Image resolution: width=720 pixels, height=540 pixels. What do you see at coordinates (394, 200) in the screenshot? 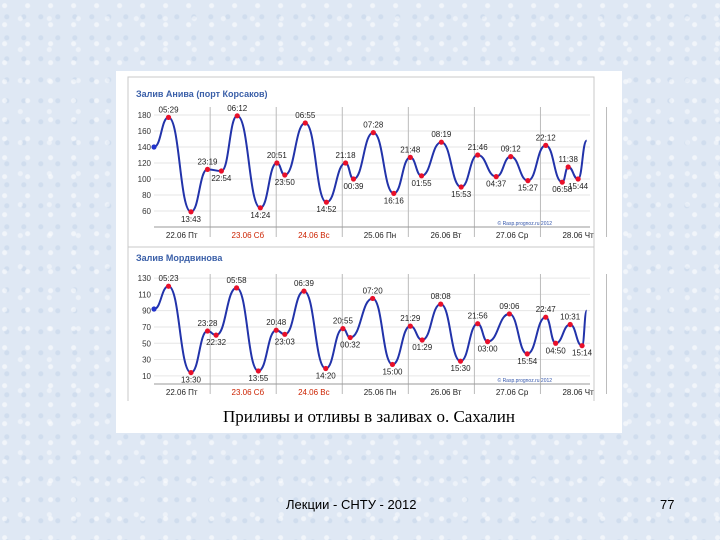
I see `chart1-time-label: 16:16` at bounding box center [394, 200].